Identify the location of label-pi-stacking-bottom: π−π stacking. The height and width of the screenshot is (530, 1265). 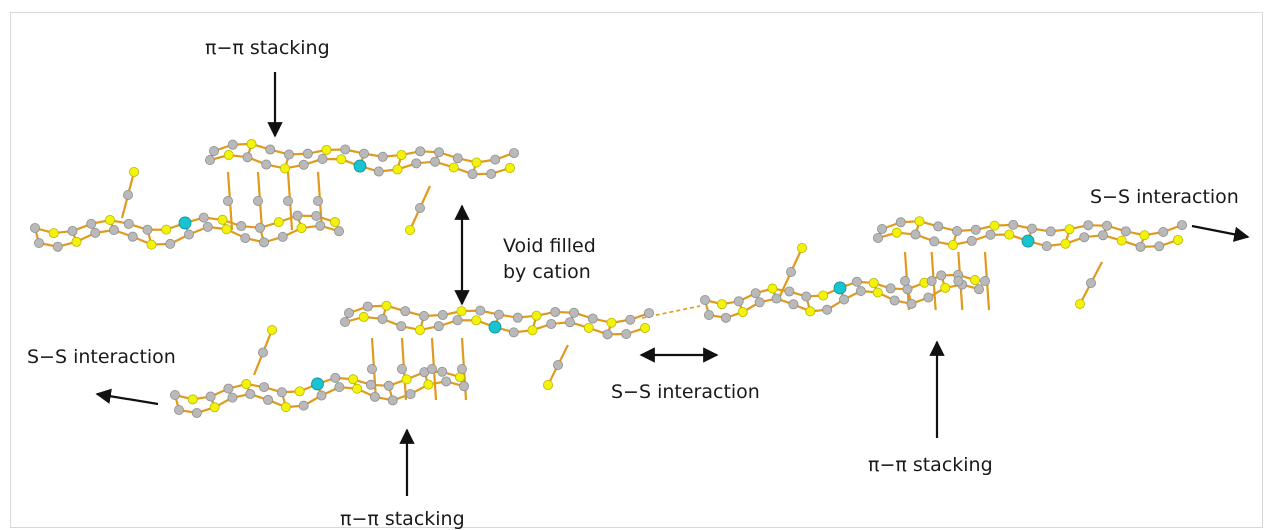
(402, 519).